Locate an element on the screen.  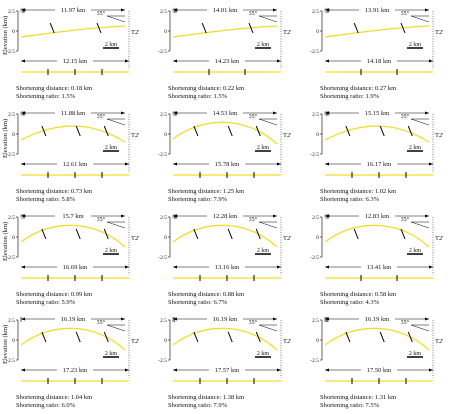
shortening-distance-value: 0.58 km is located at coordinates (385, 294).